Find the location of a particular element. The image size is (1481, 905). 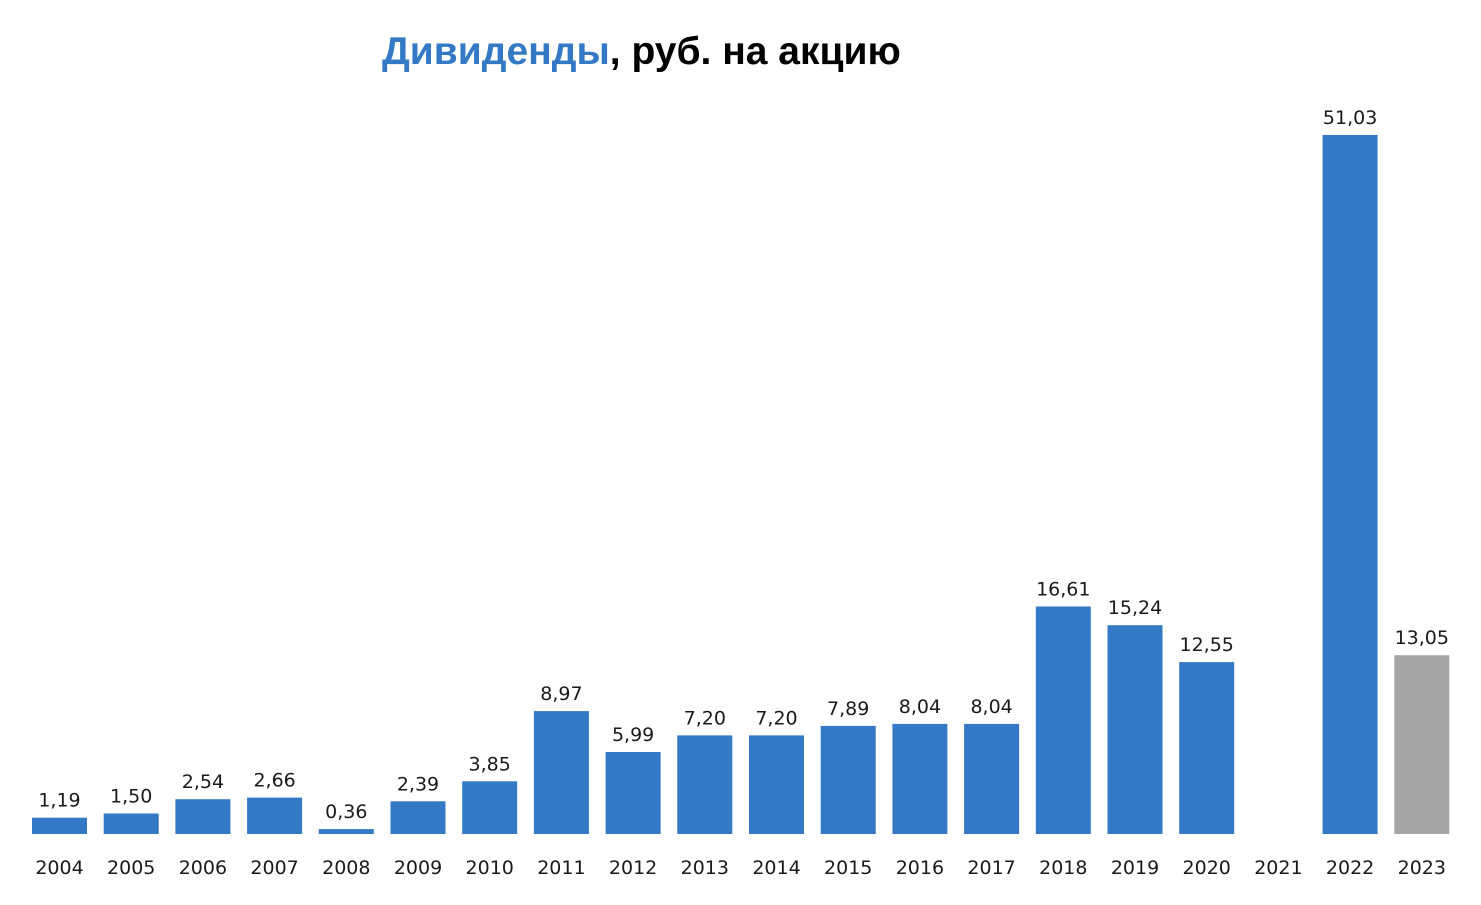

x-tick-label-2012: 2012 is located at coordinates (633, 868).